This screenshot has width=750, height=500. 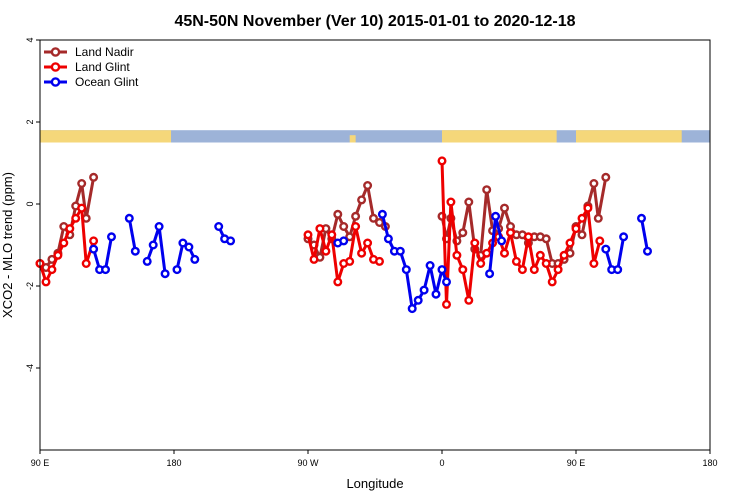 What do you see at coordinates (107, 82) in the screenshot?
I see `legend-label-2: Ocean Glint` at bounding box center [107, 82].